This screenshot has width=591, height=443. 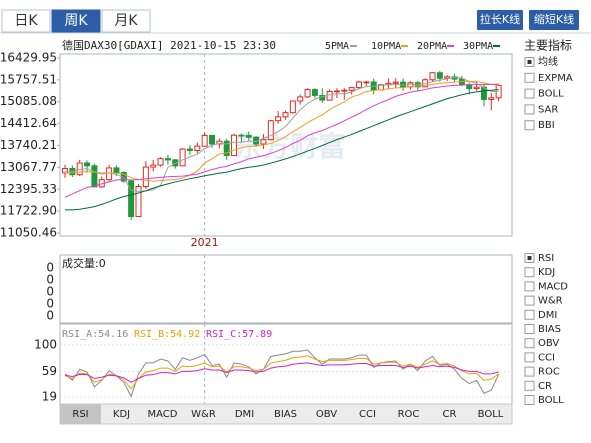 What do you see at coordinates (553, 286) in the screenshot?
I see `checkbox-label: MACD` at bounding box center [553, 286].